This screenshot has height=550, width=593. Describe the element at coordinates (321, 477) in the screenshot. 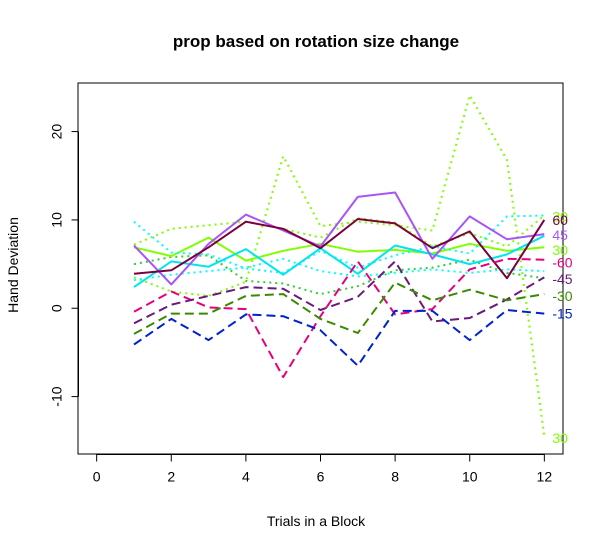

I see `x-tick-label-6: 6` at that location.